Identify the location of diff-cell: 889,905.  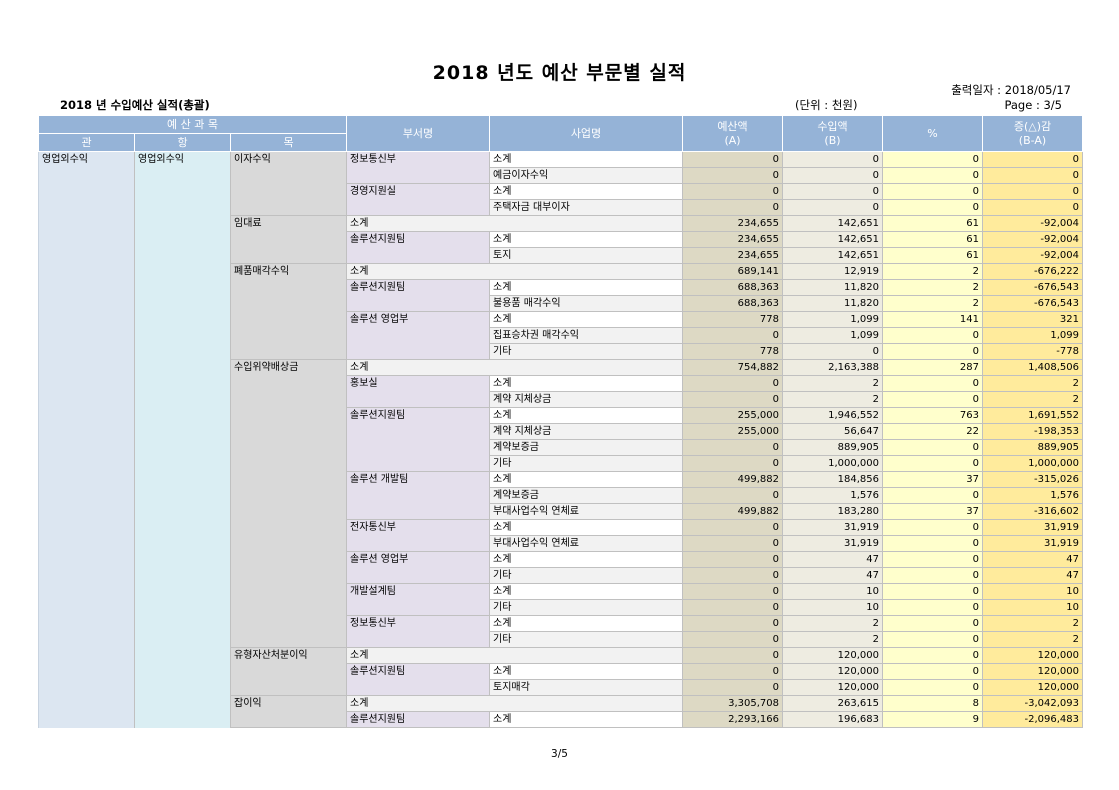
(1032, 447).